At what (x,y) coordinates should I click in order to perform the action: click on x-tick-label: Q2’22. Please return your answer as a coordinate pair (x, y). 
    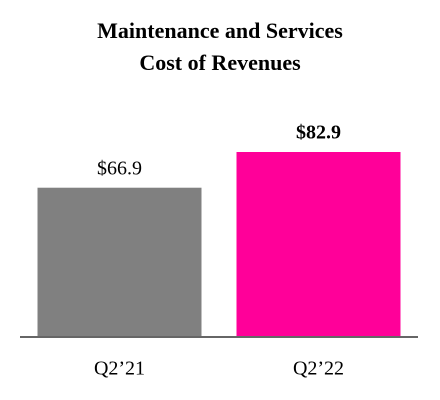
    Looking at the image, I should click on (318, 369).